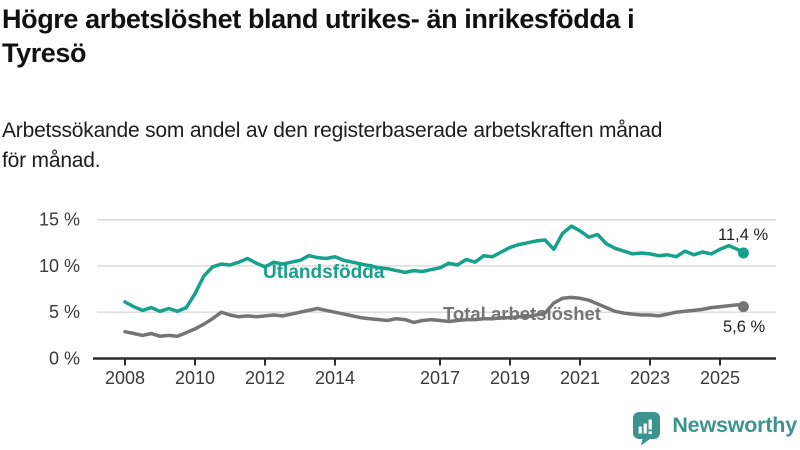 Image resolution: width=800 pixels, height=450 pixels. Describe the element at coordinates (44, 53) in the screenshot. I see `chart-title-line-2: Tyresö` at that location.